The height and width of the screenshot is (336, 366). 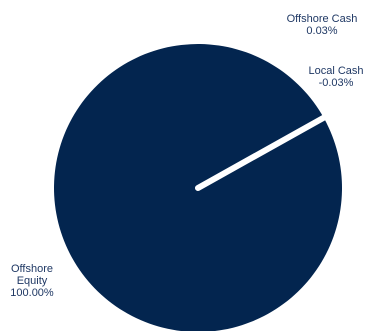 What do you see at coordinates (32, 293) in the screenshot?
I see `pie-slice-value-label: 100.00%` at bounding box center [32, 293].